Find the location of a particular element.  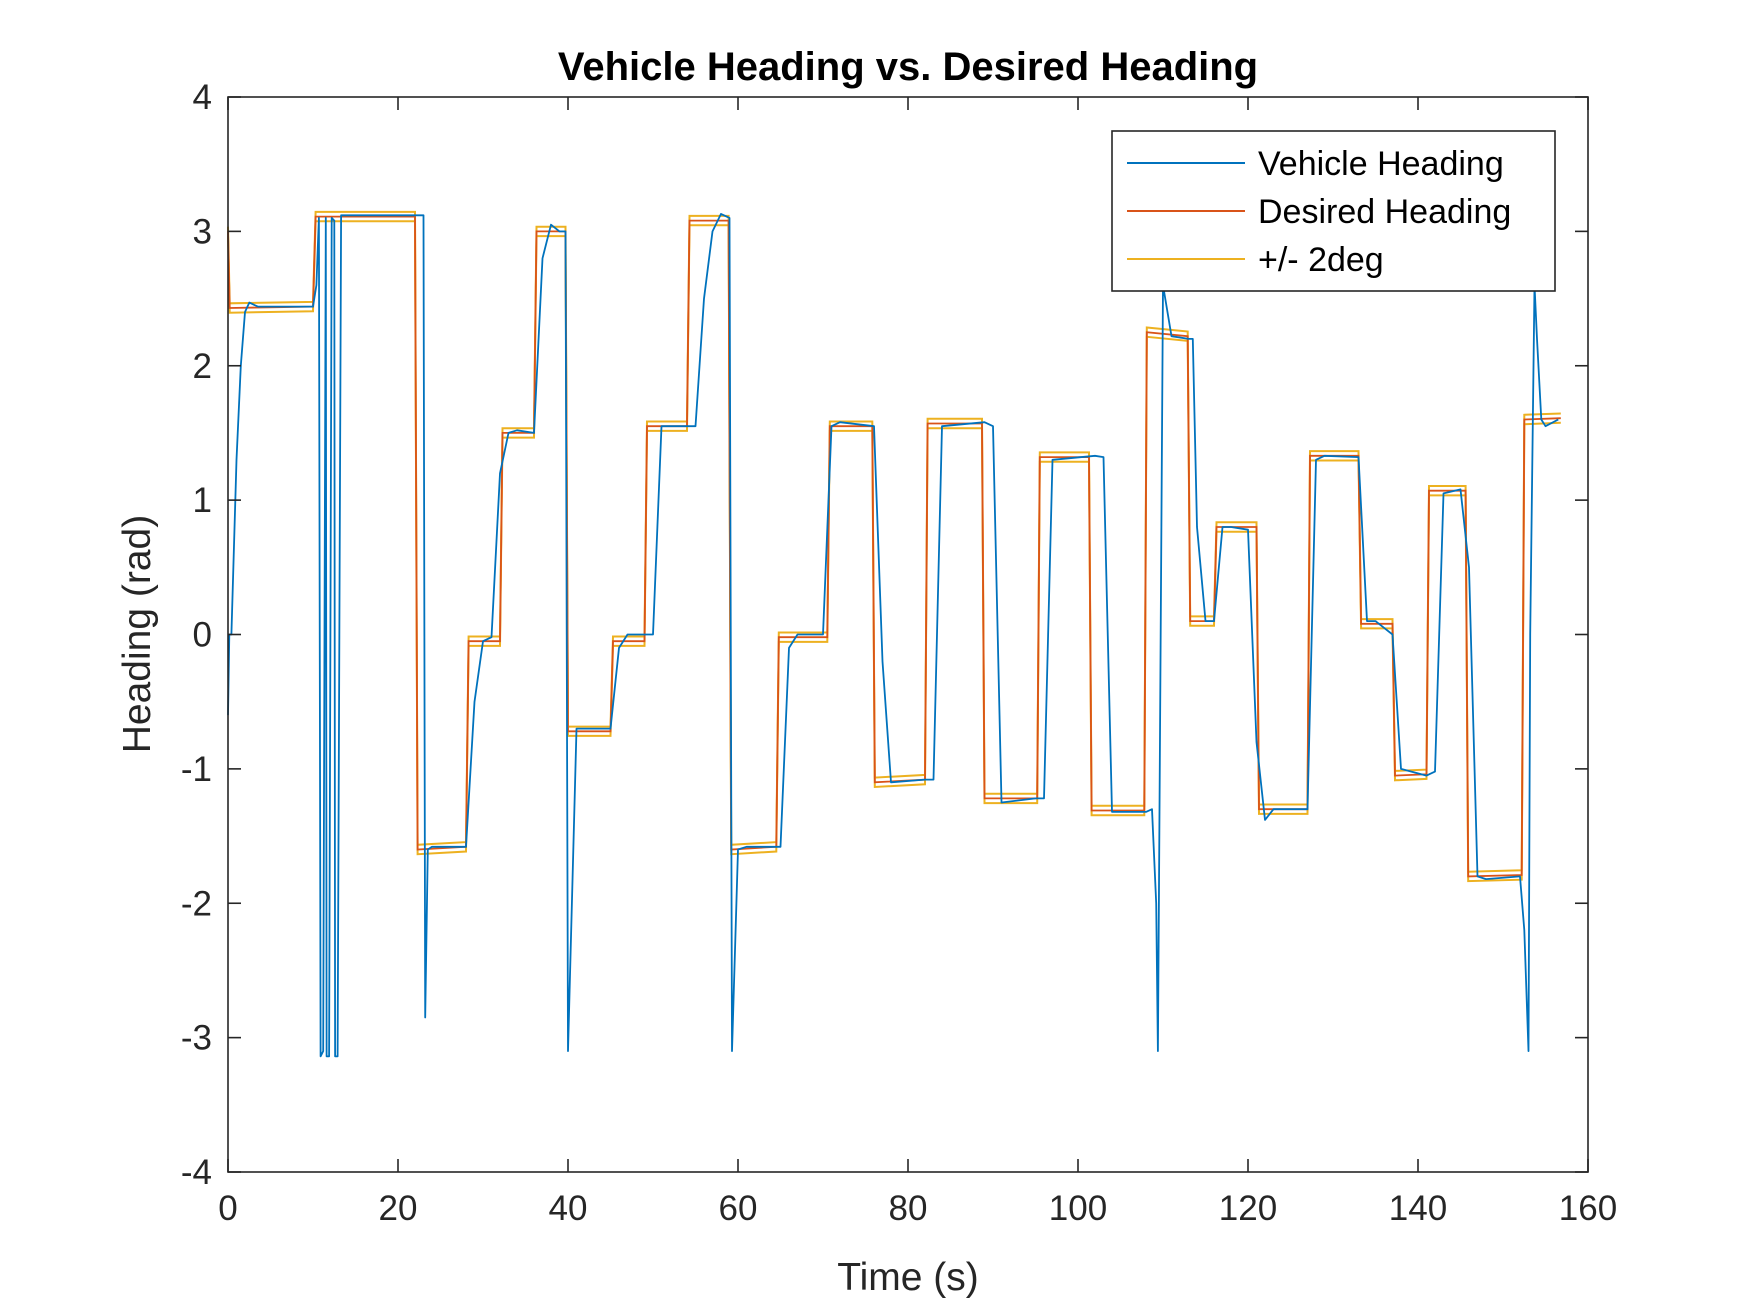

chart-title: Vehicle Heading vs. Desired Heading is located at coordinates (908, 67).